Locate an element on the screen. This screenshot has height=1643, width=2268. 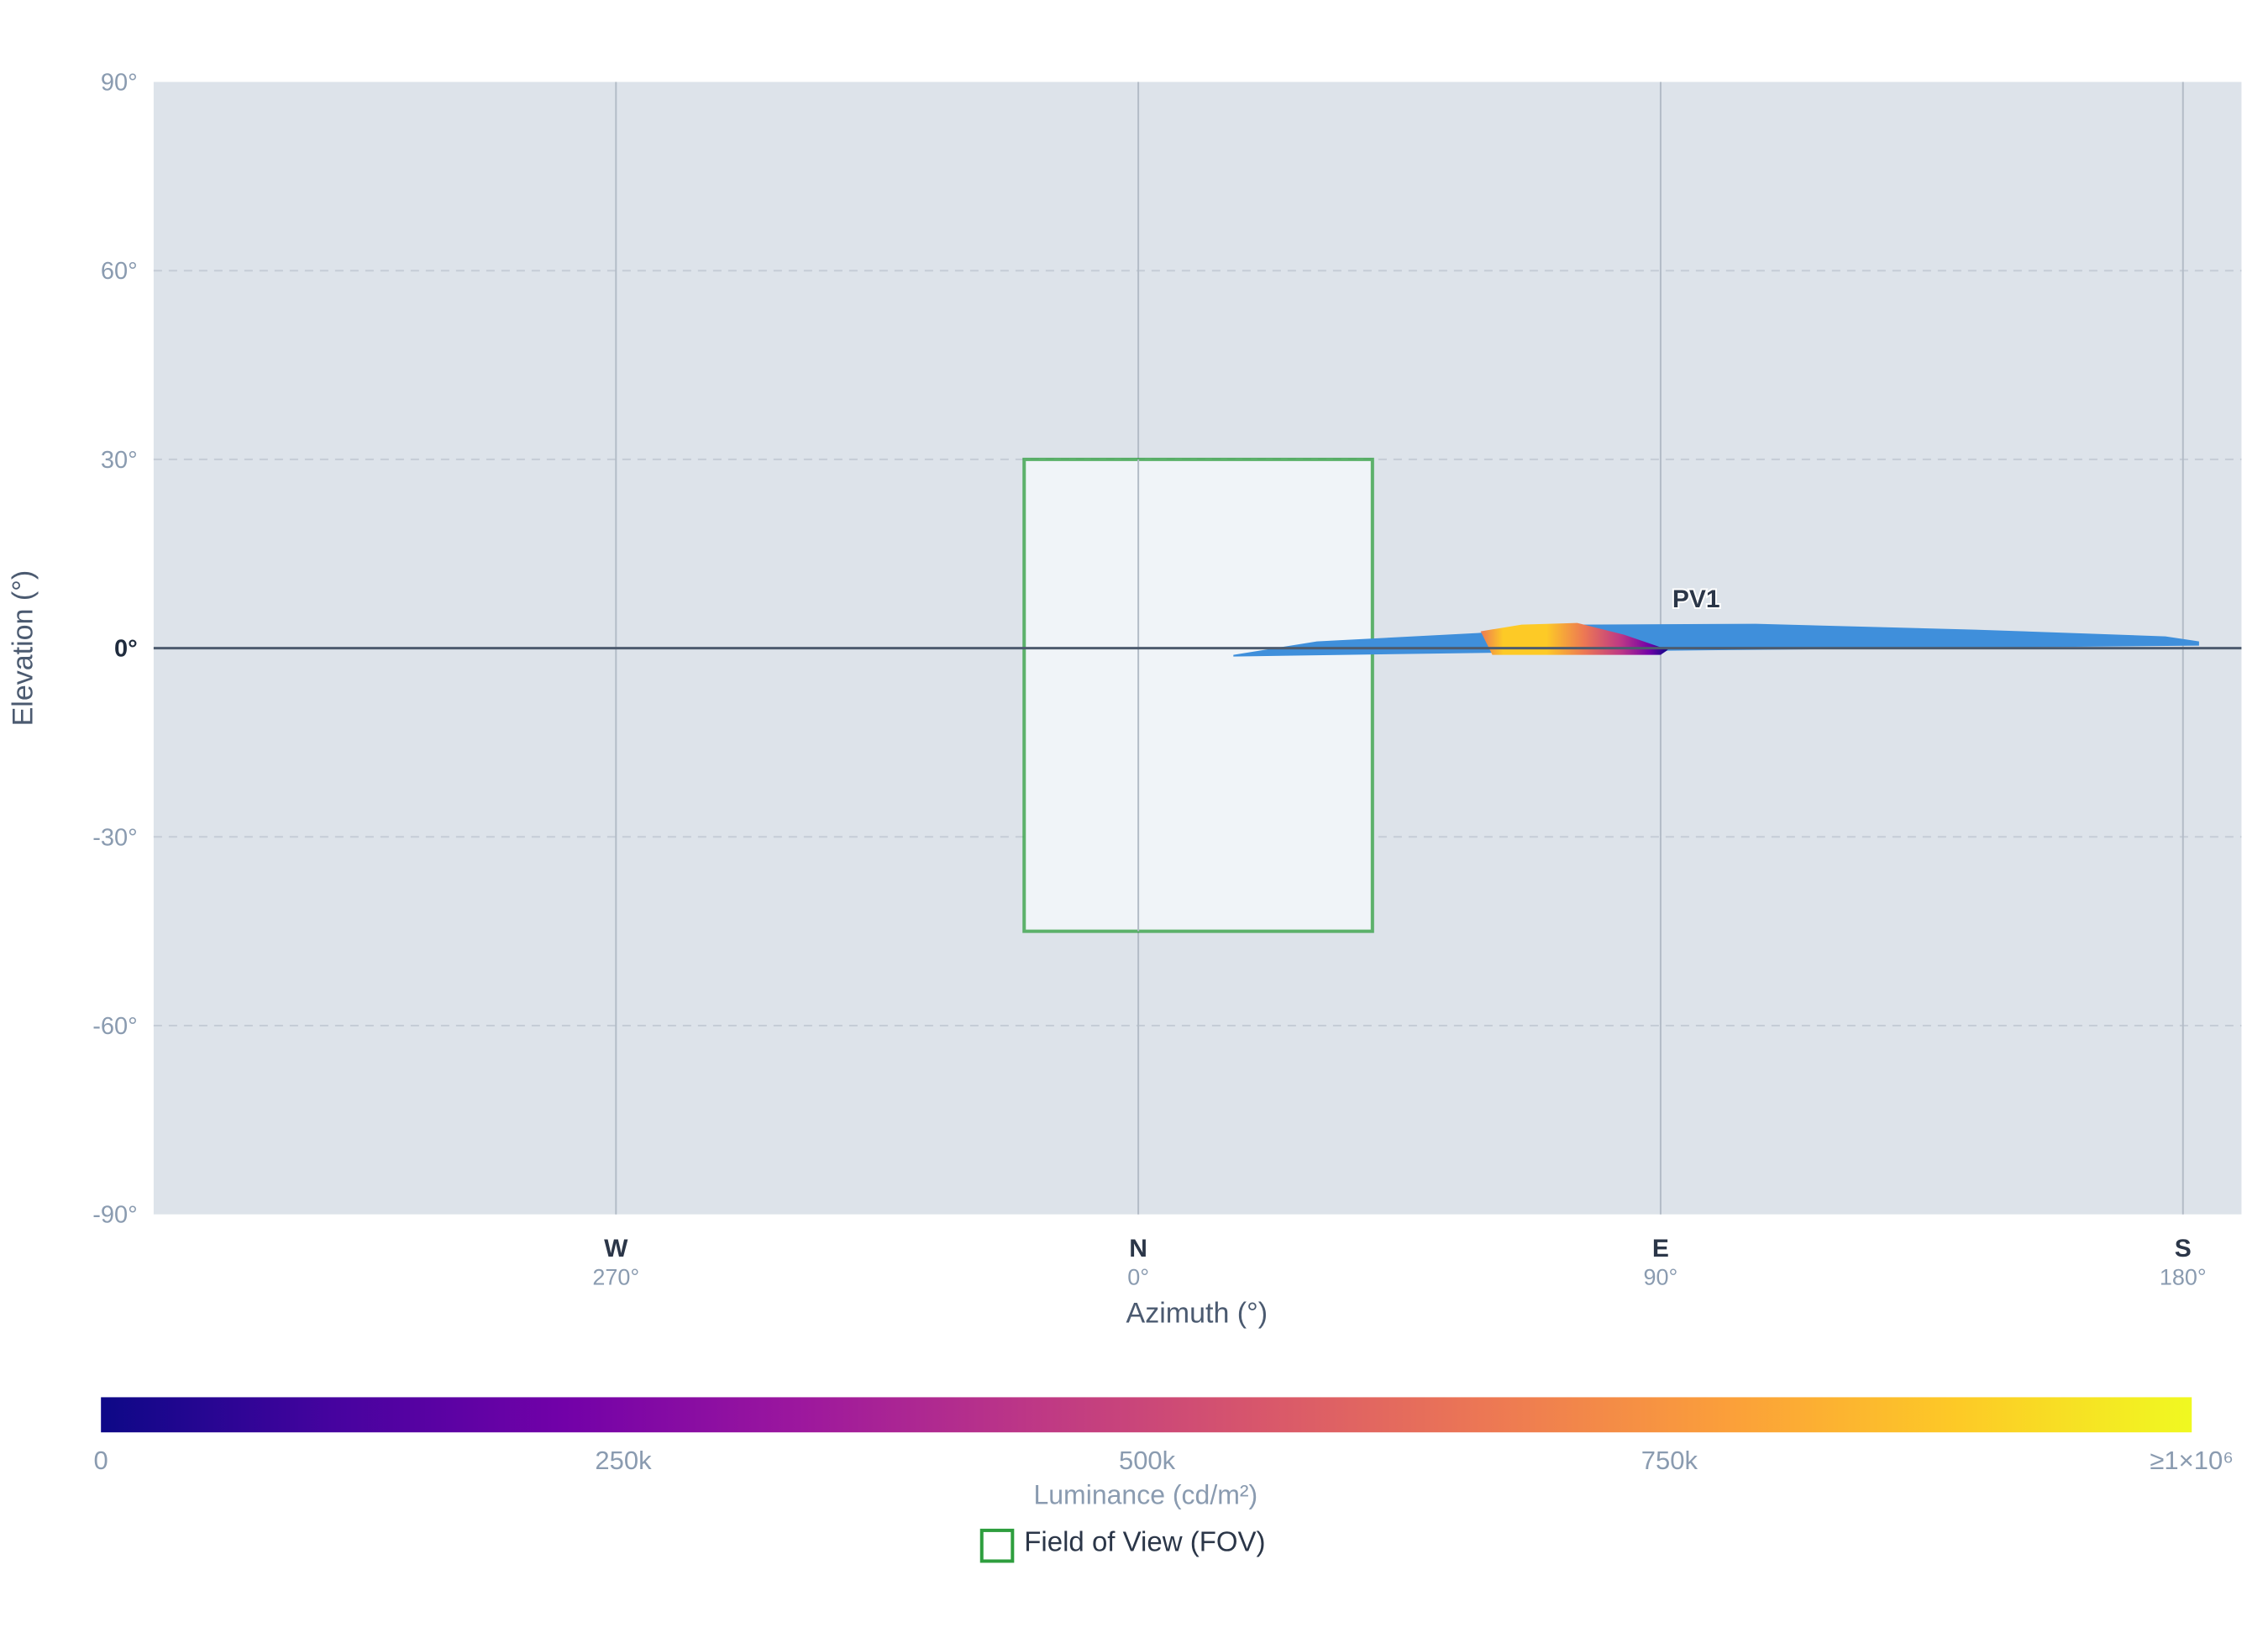
x-tick-degrees: 270° is located at coordinates (615, 1276).